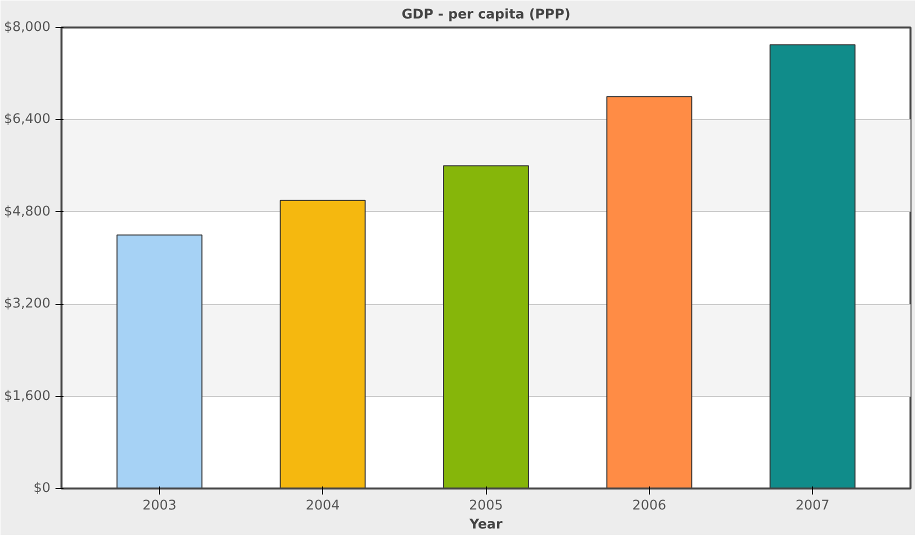 This screenshot has width=921, height=539. Describe the element at coordinates (485, 525) in the screenshot. I see `x-axis-title: Year` at that location.